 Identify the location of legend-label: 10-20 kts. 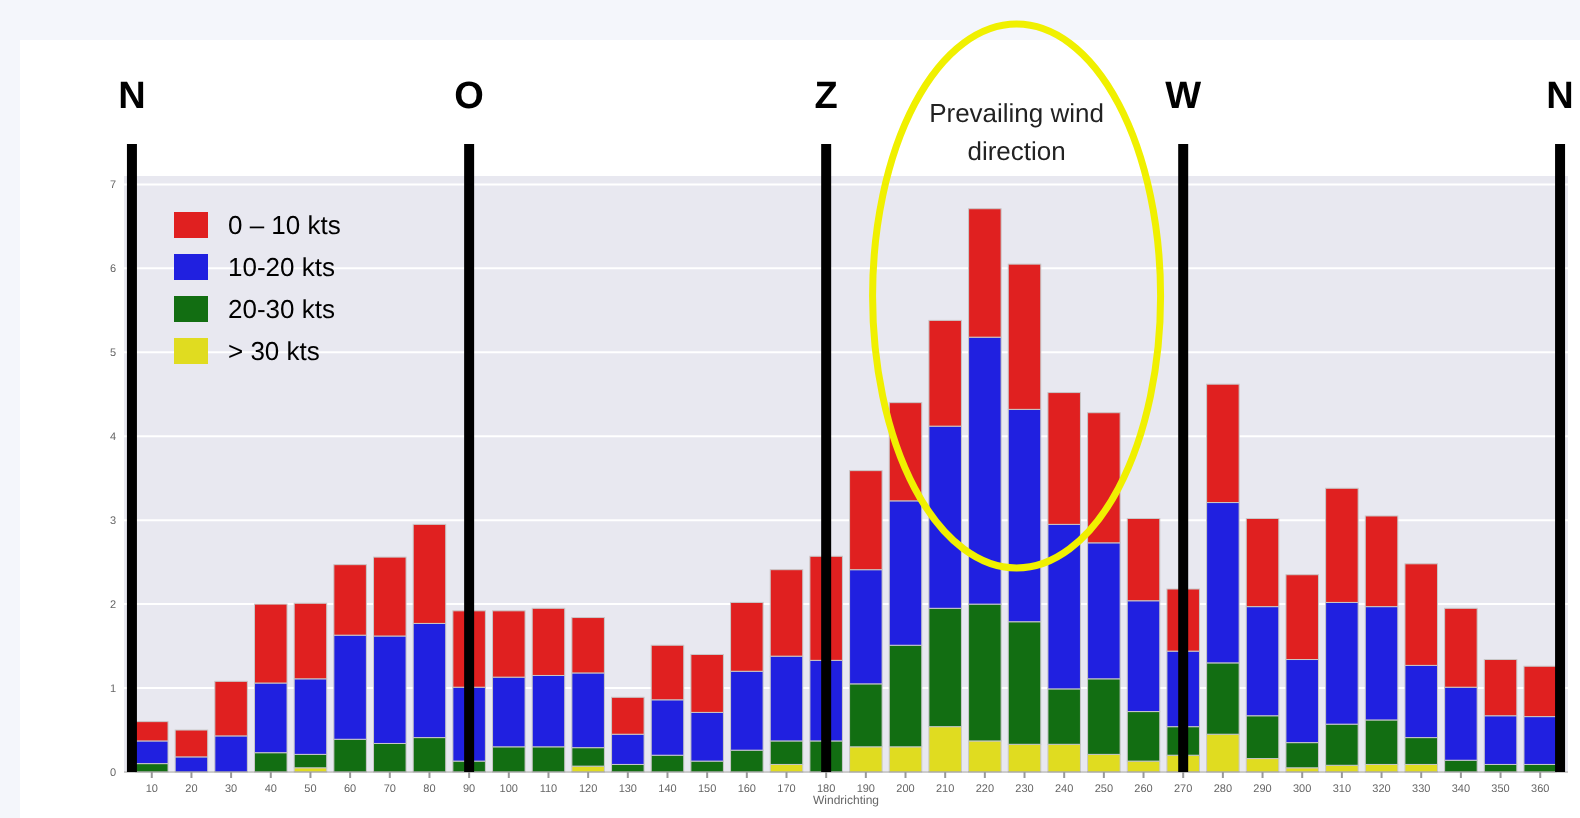
(282, 267).